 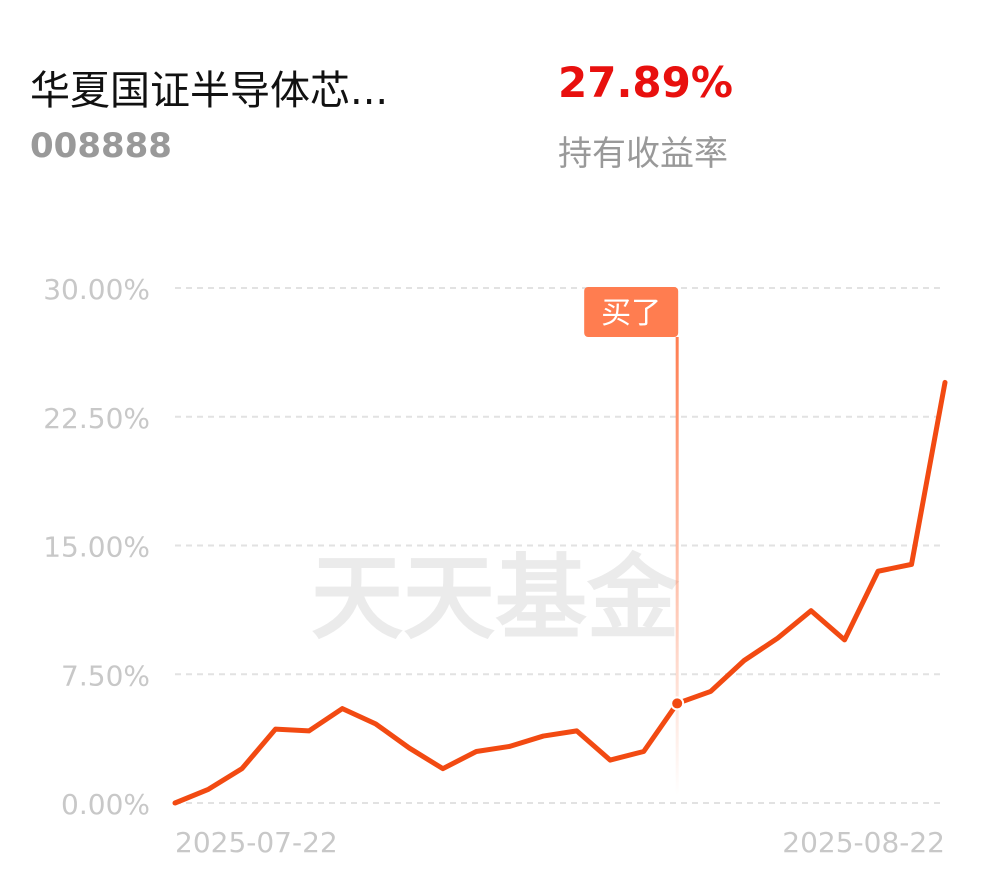 What do you see at coordinates (96, 547) in the screenshot?
I see `y-tick-label: 15.00%` at bounding box center [96, 547].